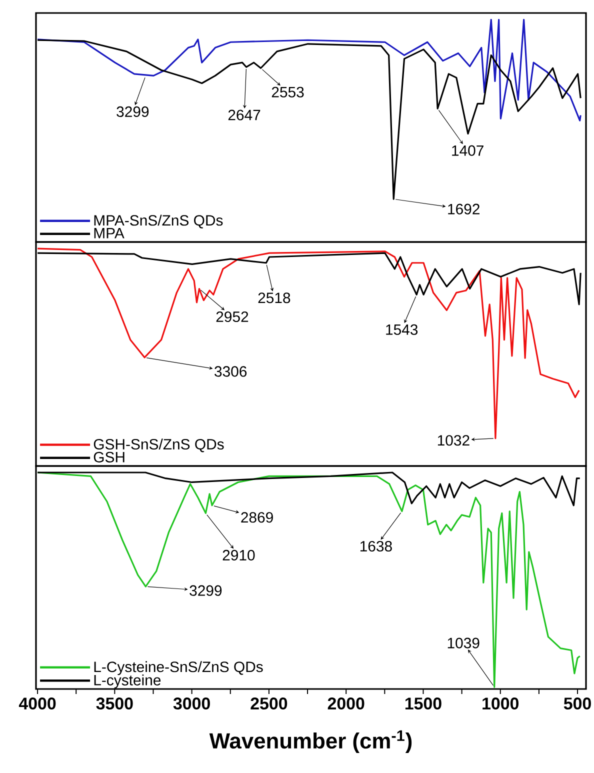  I want to click on annotation: 1543, so click(402, 329).